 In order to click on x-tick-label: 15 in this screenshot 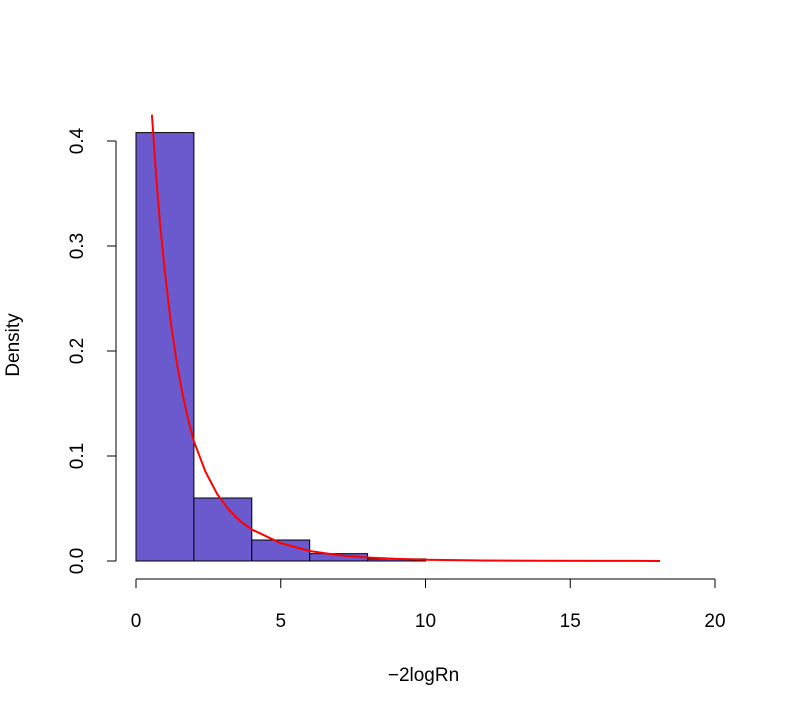, I will do `click(570, 621)`.